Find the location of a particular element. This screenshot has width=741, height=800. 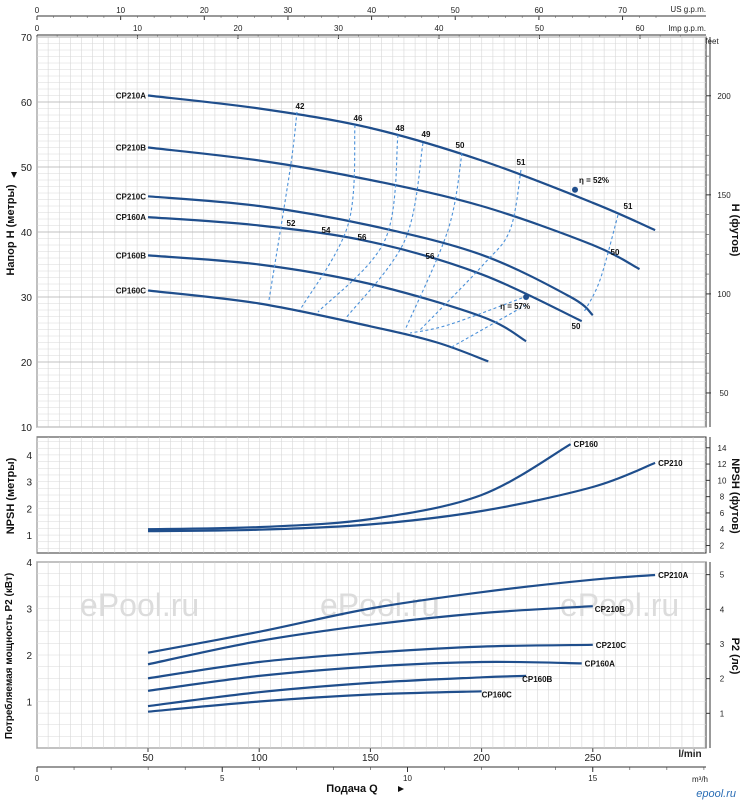

m3h-tick-label: 10 is located at coordinates (407, 778).